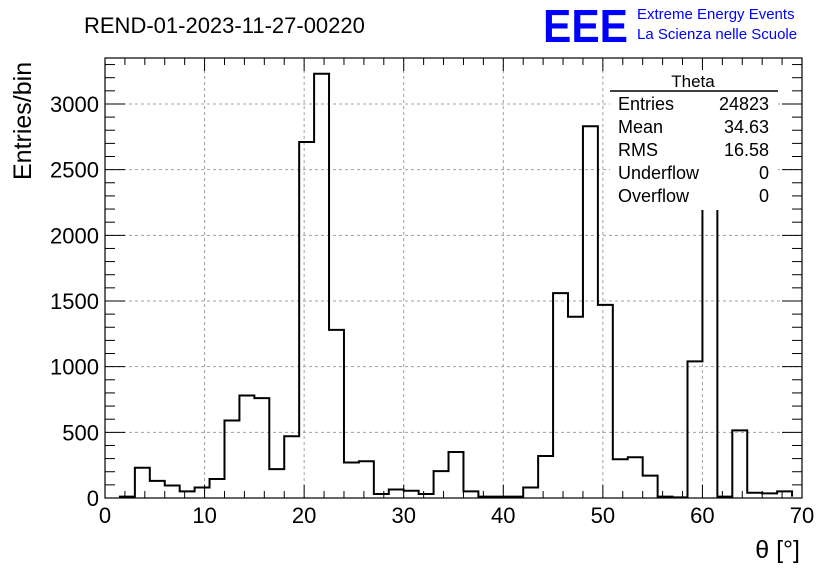 Image resolution: width=836 pixels, height=572 pixels. I want to click on y-tick-label: 3000, so click(74, 104).